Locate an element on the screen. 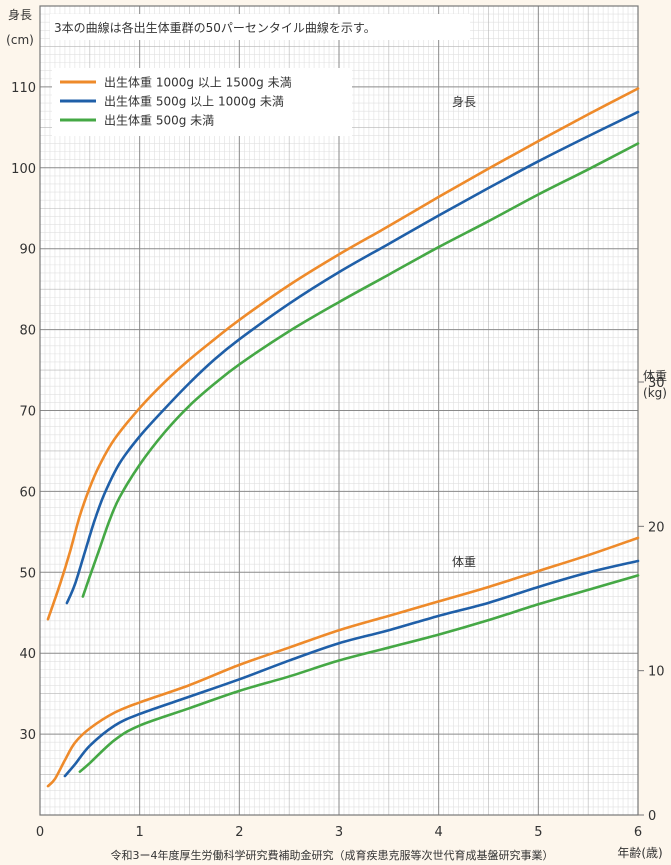 This screenshot has width=671, height=865. weight-y-ticks: 0 10 20 30 is located at coordinates (651, 600).